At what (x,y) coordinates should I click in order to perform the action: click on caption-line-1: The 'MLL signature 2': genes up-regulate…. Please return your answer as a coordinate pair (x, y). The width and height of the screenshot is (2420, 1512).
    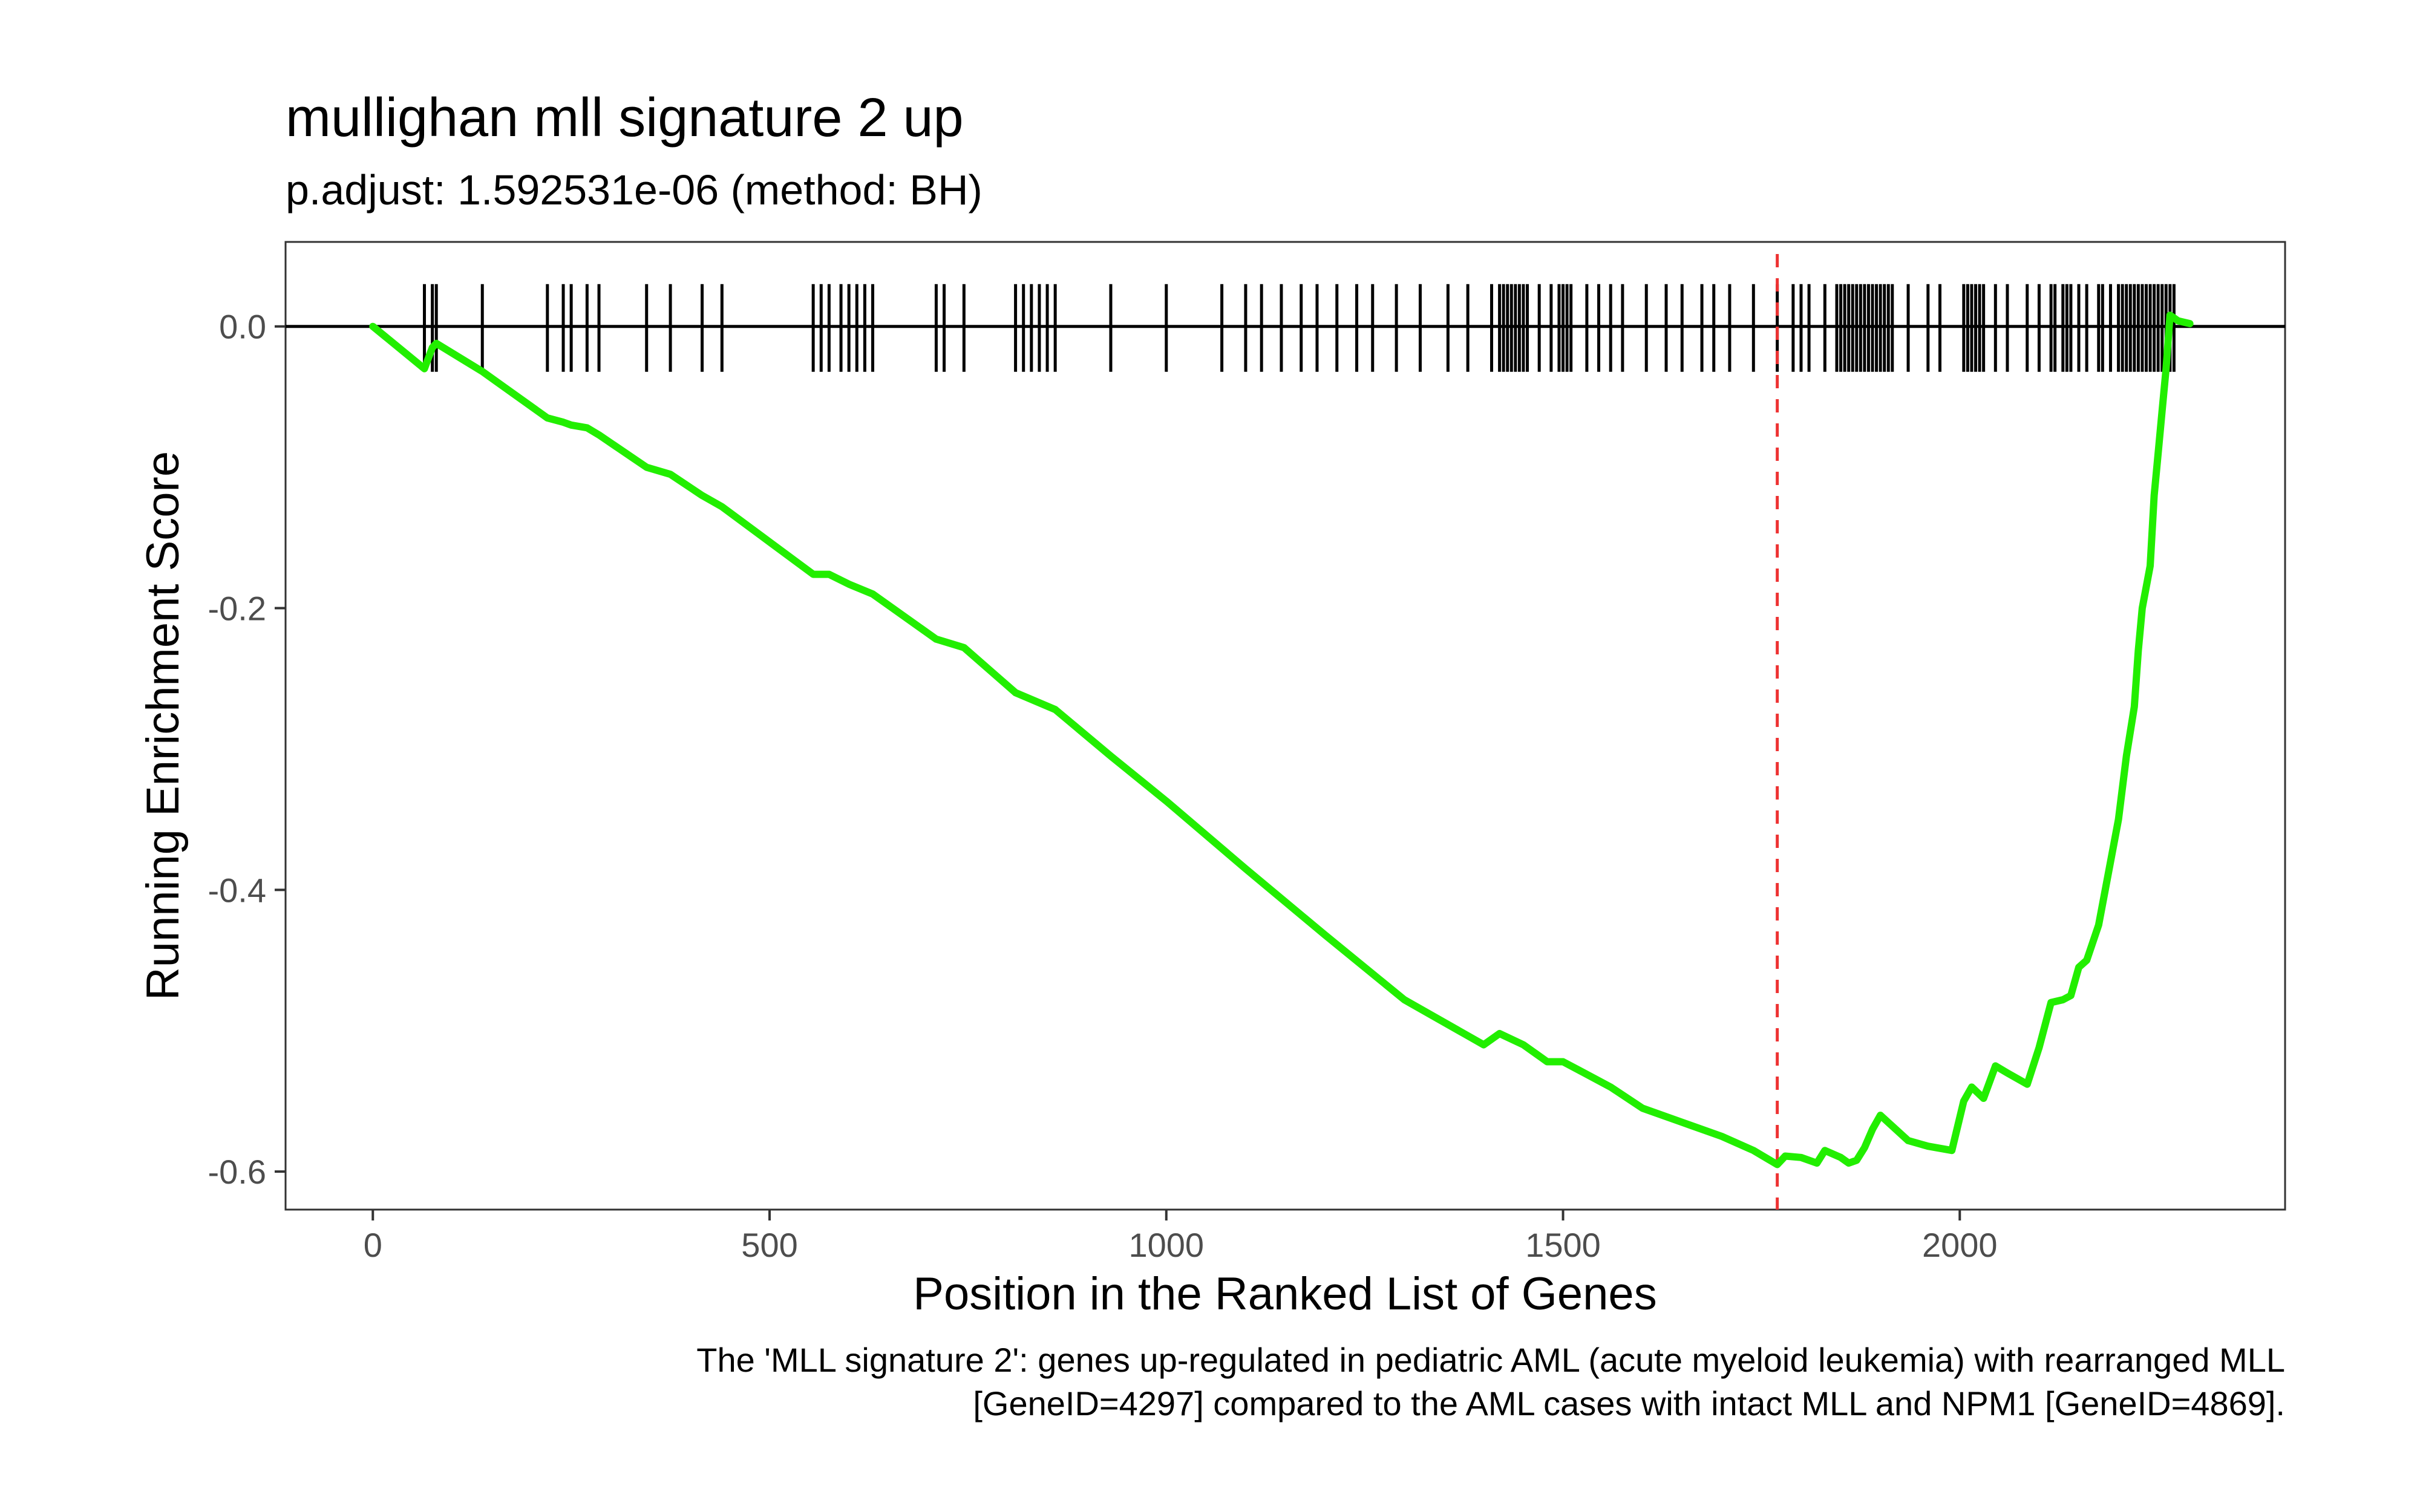
    Looking at the image, I should click on (1490, 1360).